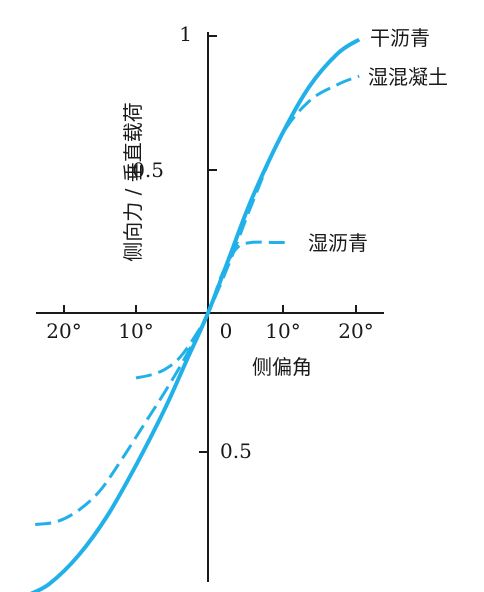 The width and height of the screenshot is (484, 592). I want to click on series-label-1: 干沥青, so click(400, 38).